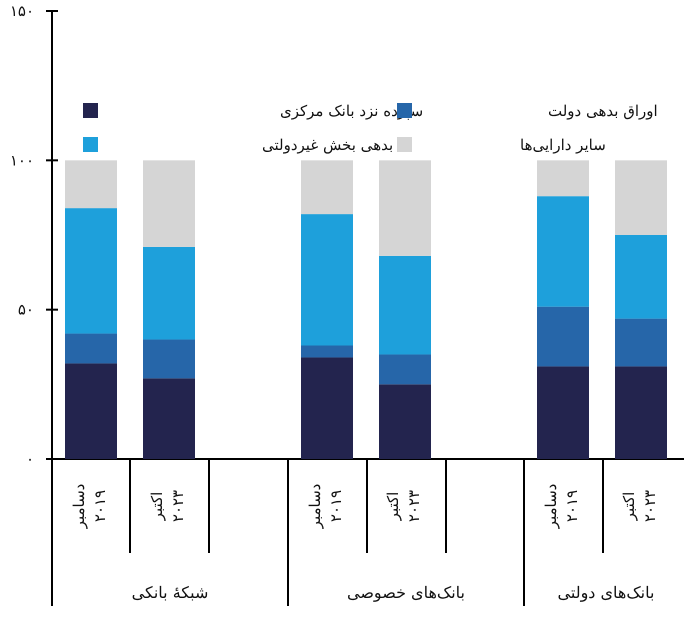 This screenshot has height=621, width=692. I want to click on legend-label: سپرده نزد بانک مرکزی, so click(351, 111).